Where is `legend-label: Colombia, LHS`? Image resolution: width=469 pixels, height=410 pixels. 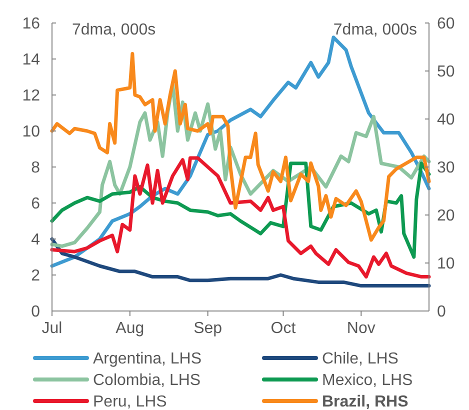
legend-label: Colombia, LHS is located at coordinates (147, 381).